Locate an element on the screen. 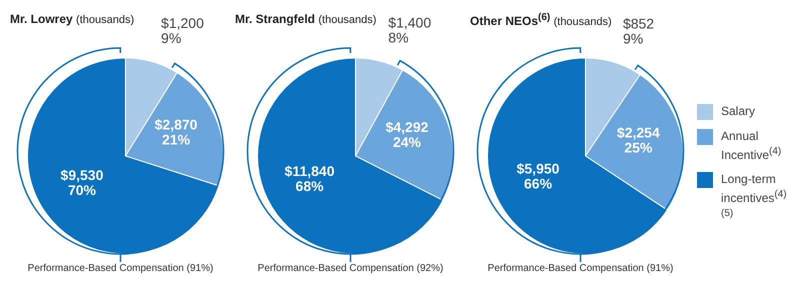 The width and height of the screenshot is (810, 281). chart-title: Mr. Strangfeld is located at coordinates (275, 19).